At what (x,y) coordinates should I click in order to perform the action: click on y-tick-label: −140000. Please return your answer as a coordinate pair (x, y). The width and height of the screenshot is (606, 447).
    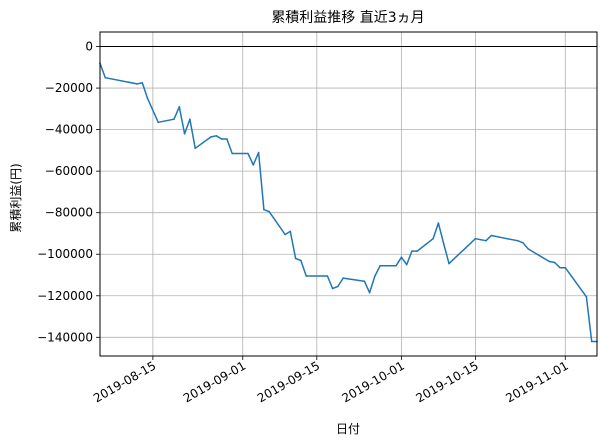
    Looking at the image, I should click on (65, 337).